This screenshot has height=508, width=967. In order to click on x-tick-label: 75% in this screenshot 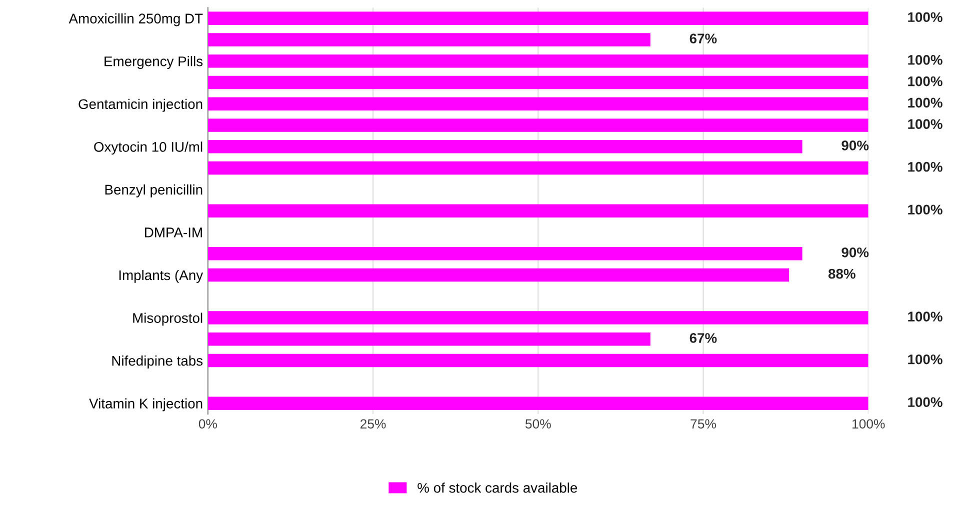, I will do `click(703, 424)`.